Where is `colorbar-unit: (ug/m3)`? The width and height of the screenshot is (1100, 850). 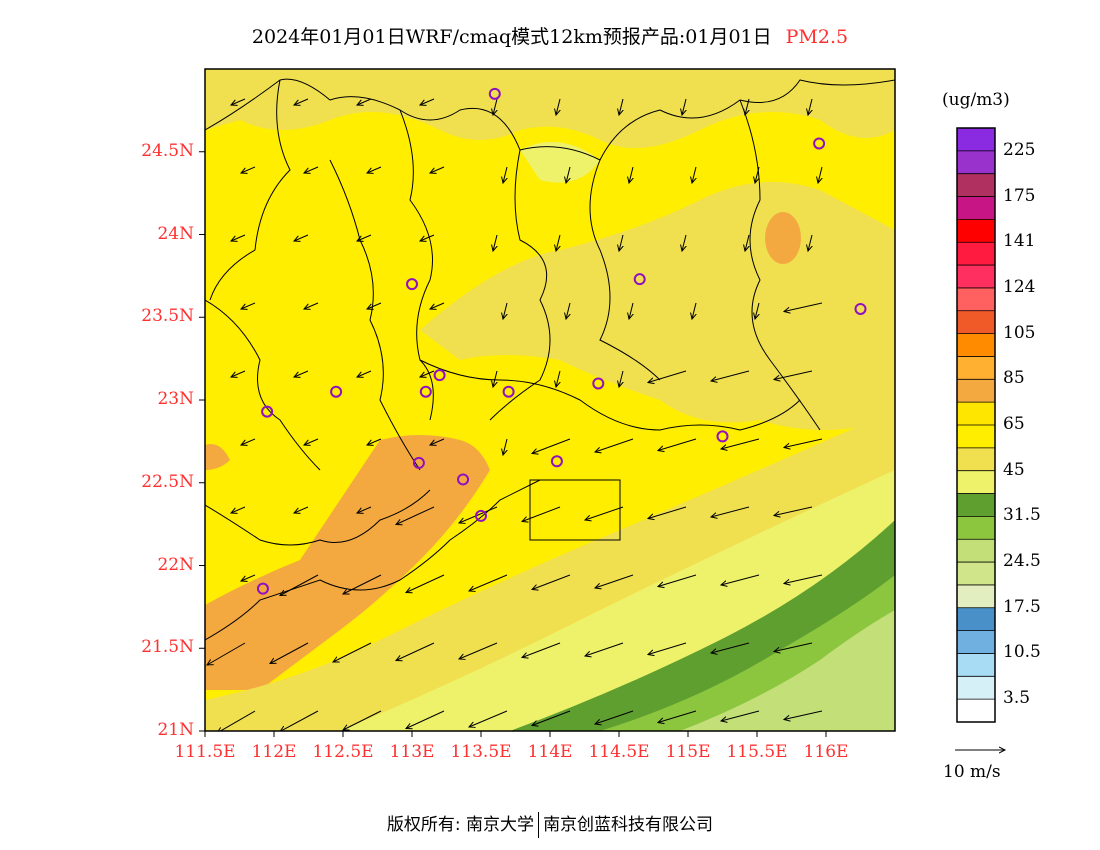
colorbar-unit: (ug/m3) is located at coordinates (976, 100).